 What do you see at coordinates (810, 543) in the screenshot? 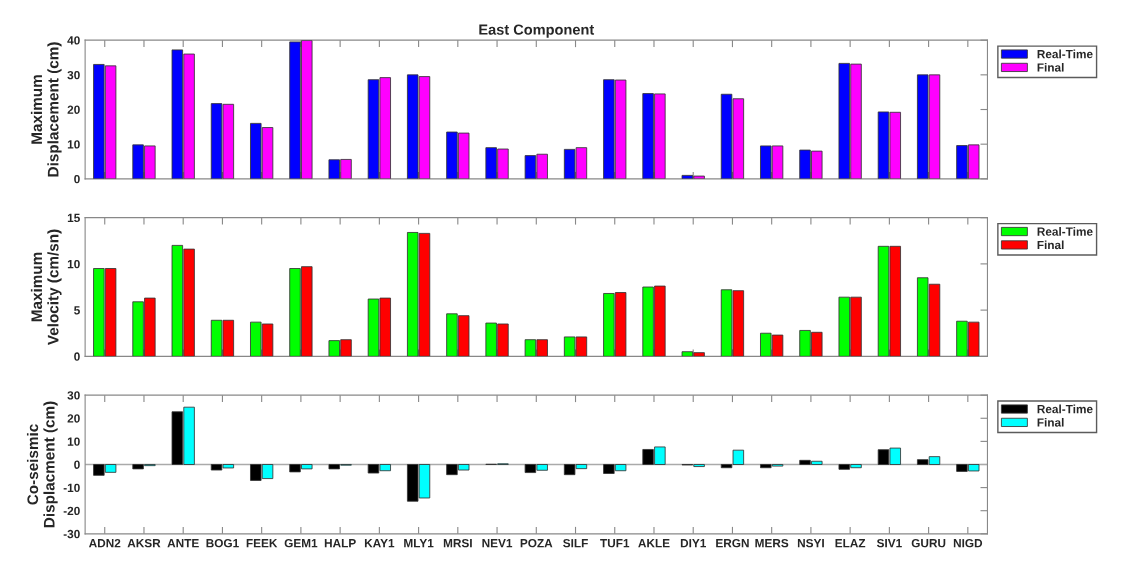
I see `x-tick-label: NSYI` at bounding box center [810, 543].